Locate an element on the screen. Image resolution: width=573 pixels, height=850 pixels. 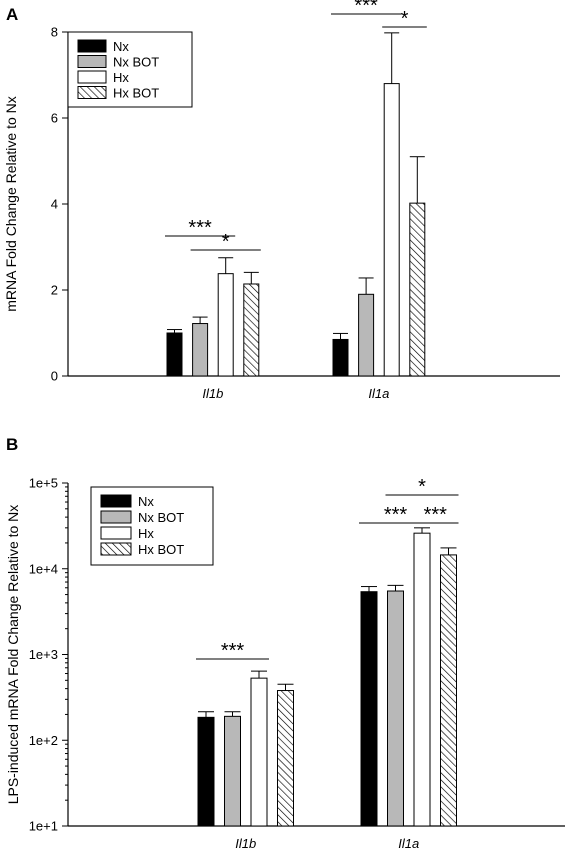
y-tick-label: 8 is located at coordinates (54, 32).